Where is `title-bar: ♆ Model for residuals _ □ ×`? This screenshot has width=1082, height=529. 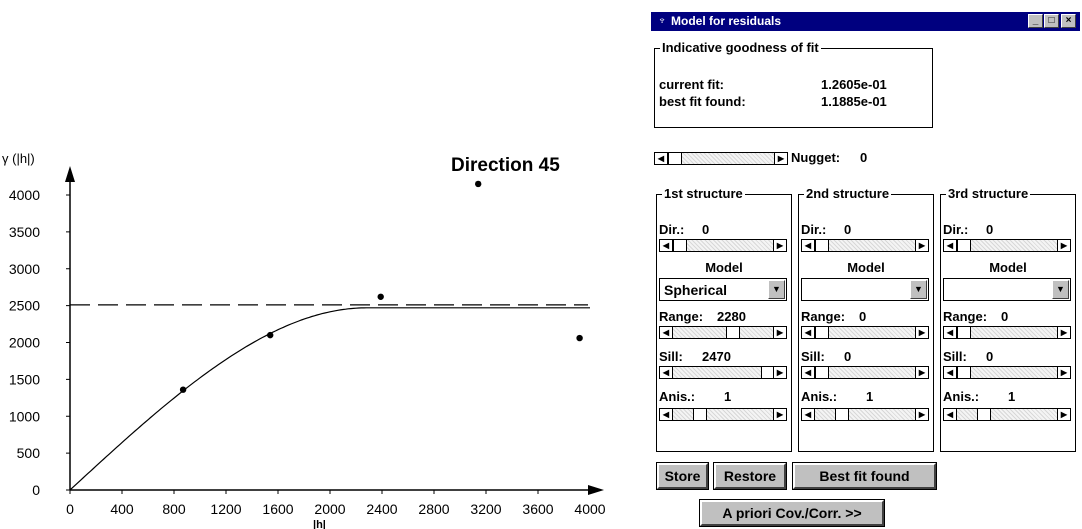
title-bar: ♆ Model for residuals _ □ × is located at coordinates (865, 21).